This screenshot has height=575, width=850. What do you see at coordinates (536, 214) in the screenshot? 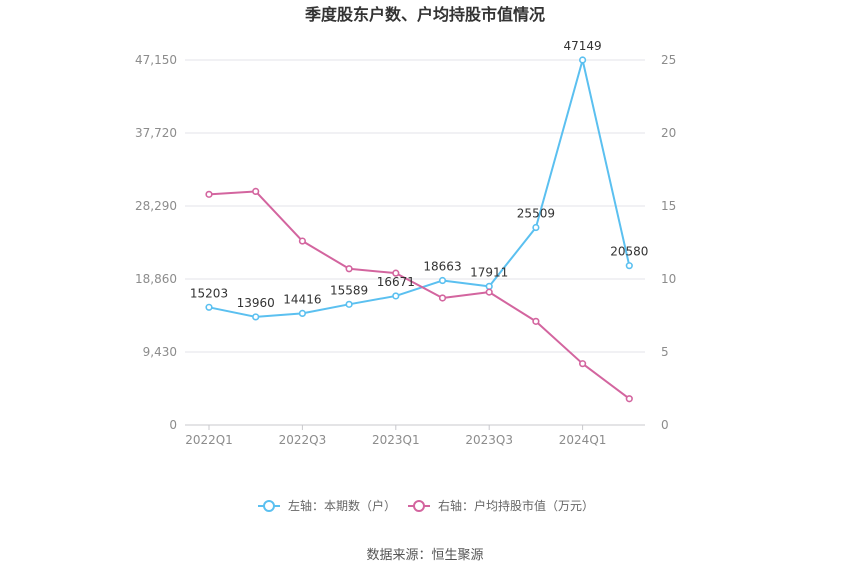
I see `data-label: 25509` at bounding box center [536, 214].